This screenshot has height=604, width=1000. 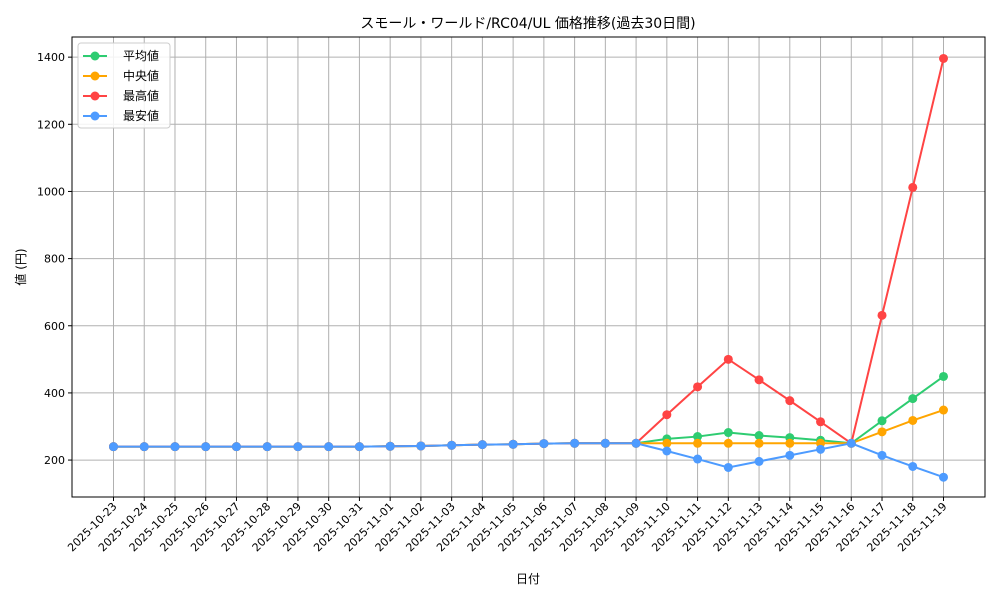 I want to click on series-line, so click(x=528, y=460).